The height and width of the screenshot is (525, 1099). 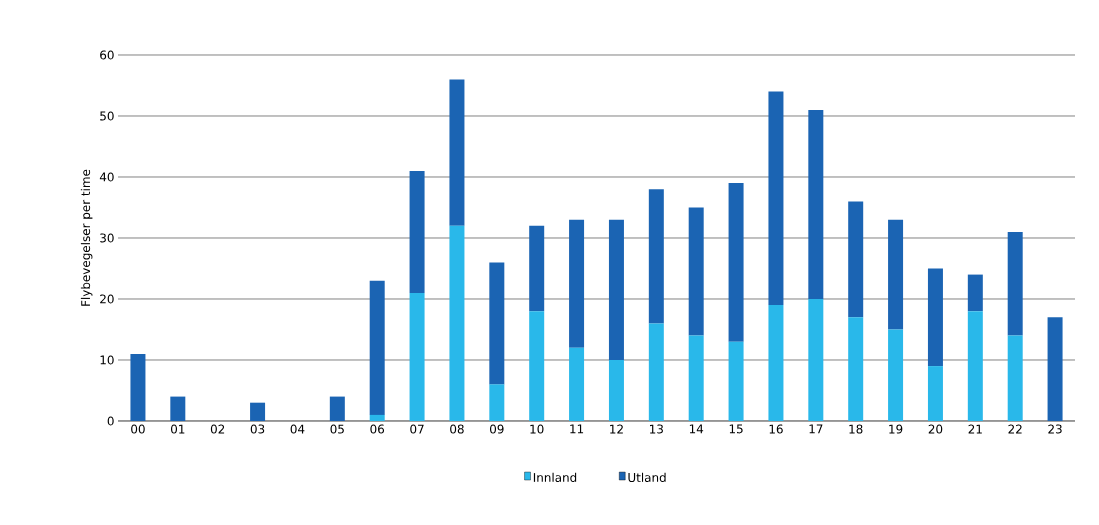 What do you see at coordinates (1015, 429) in the screenshot?
I see `x-tick-label: 22` at bounding box center [1015, 429].